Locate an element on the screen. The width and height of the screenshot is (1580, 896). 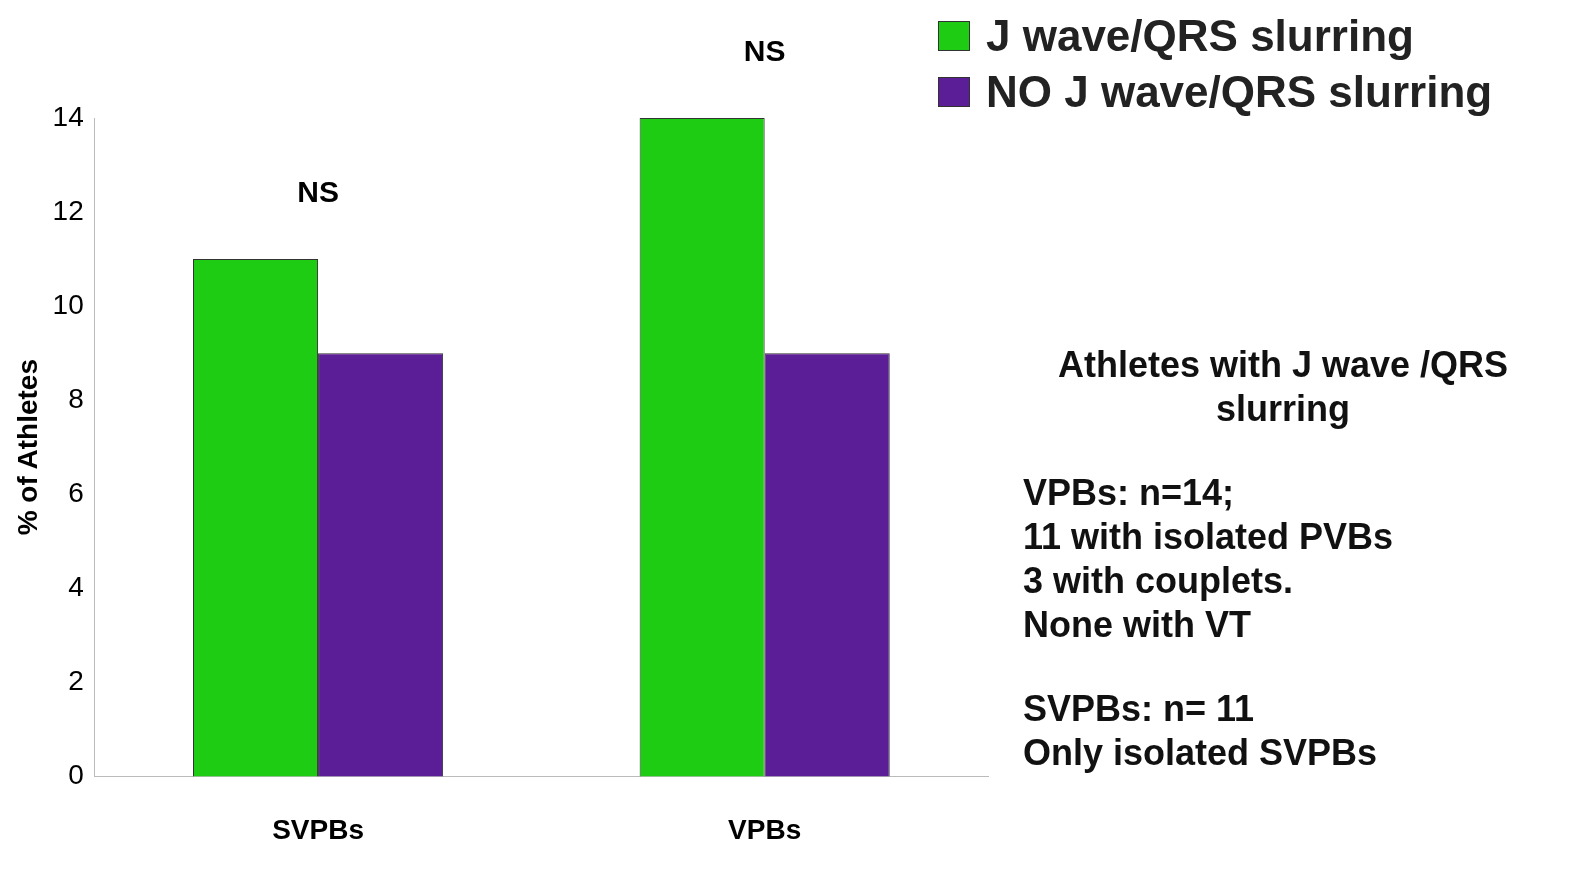
y-tick-label: 4 is located at coordinates (76, 586).